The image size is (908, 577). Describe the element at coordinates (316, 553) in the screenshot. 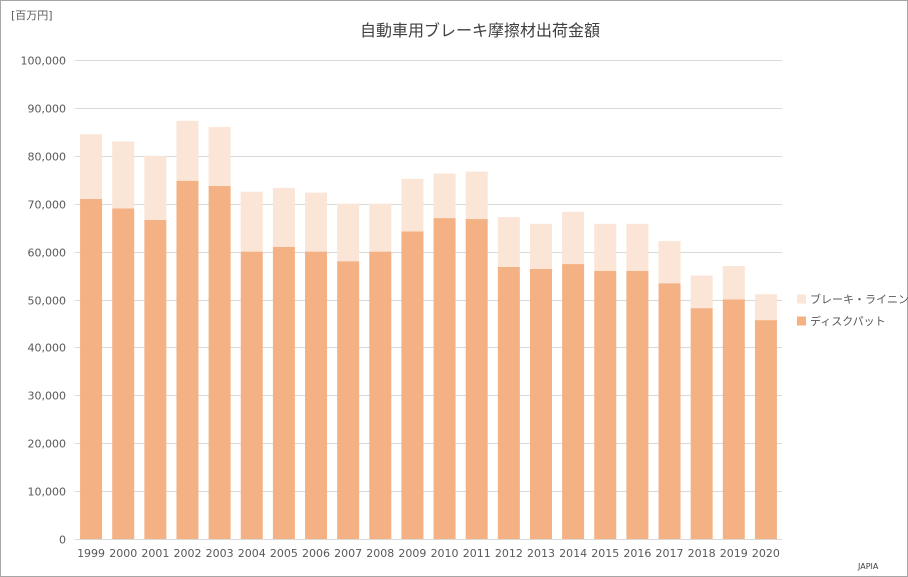

I see `x-tick-label: 2006` at that location.